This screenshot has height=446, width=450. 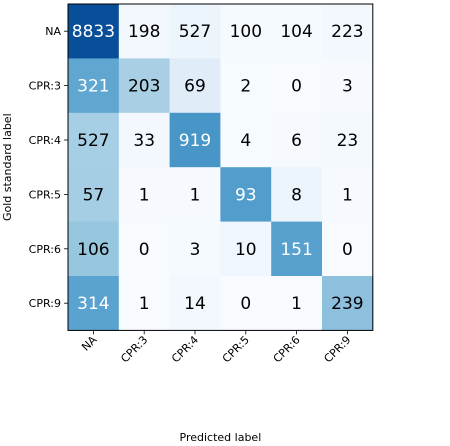 I want to click on cell-value-label: 314, so click(x=93, y=304).